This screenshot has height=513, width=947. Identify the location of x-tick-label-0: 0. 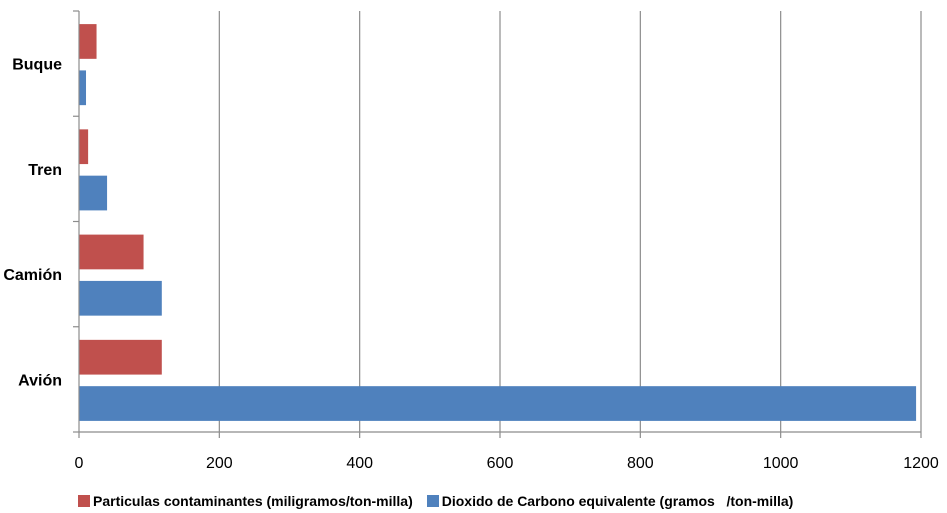
(79, 463).